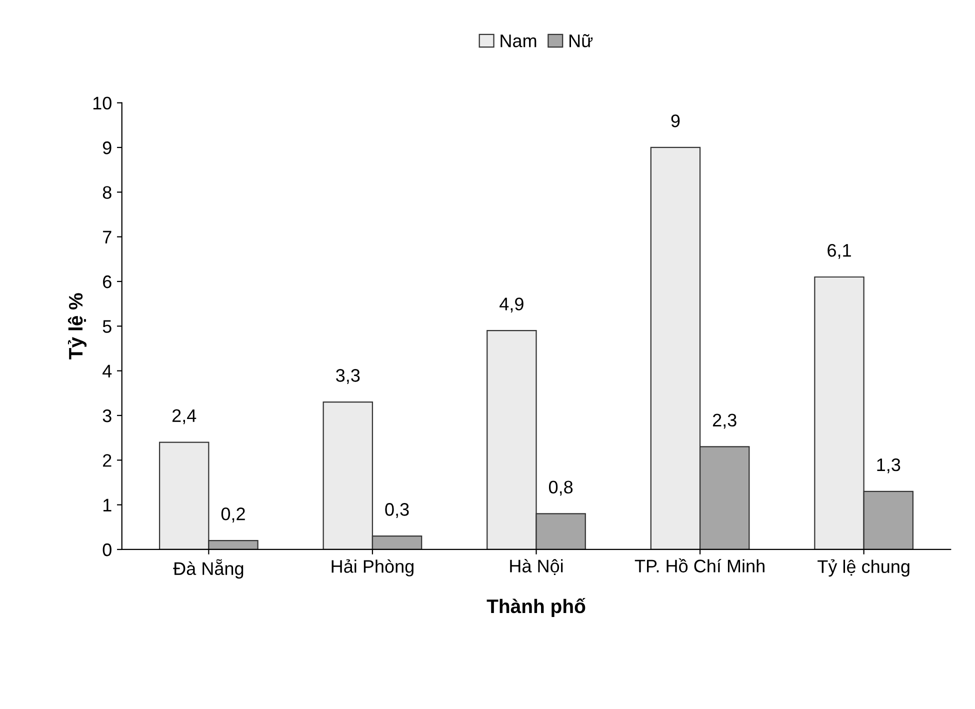 This screenshot has height=709, width=975. What do you see at coordinates (560, 488) in the screenshot?
I see `data-label: 0,8` at bounding box center [560, 488].